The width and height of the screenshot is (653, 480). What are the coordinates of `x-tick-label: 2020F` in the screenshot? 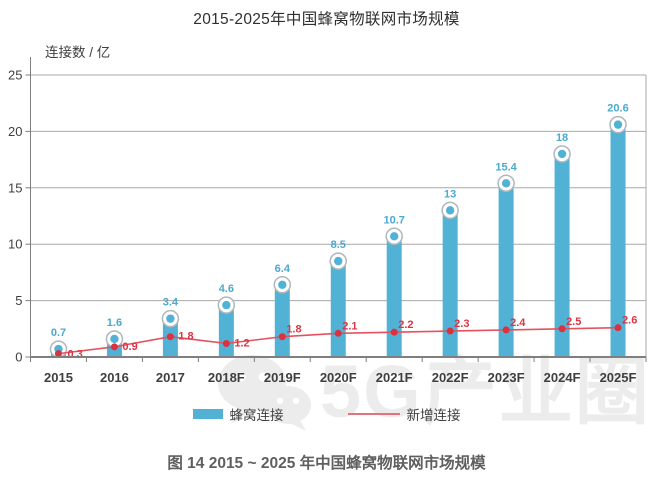 It's located at (338, 377).